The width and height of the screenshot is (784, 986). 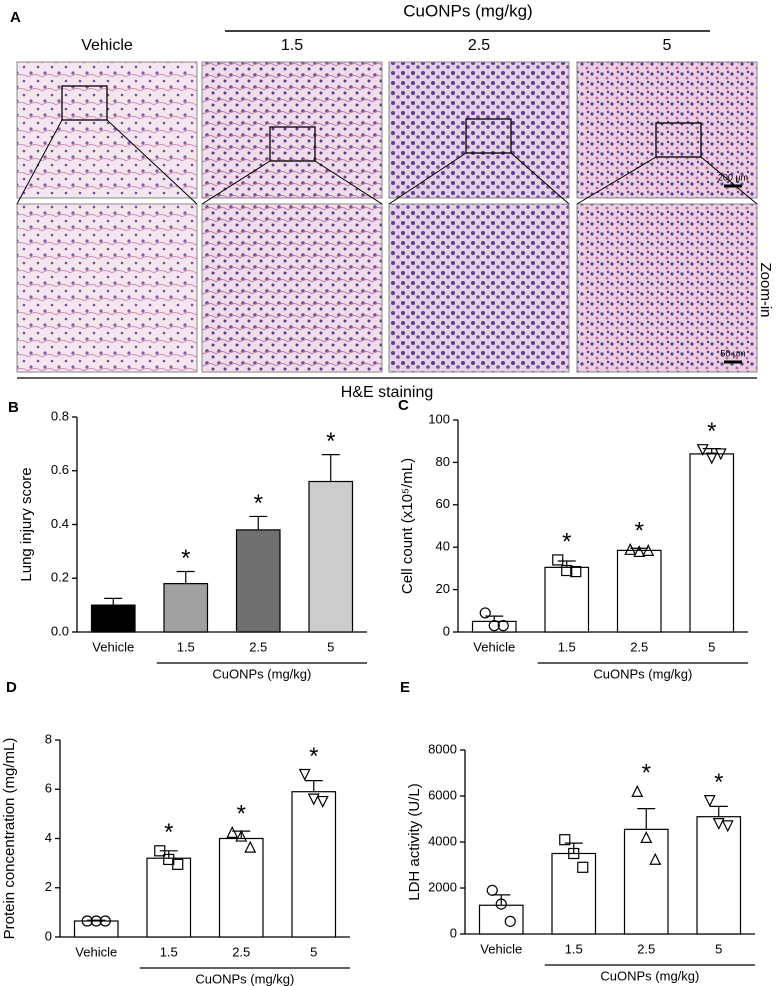 I want to click on column-label: 5, so click(x=667, y=45).